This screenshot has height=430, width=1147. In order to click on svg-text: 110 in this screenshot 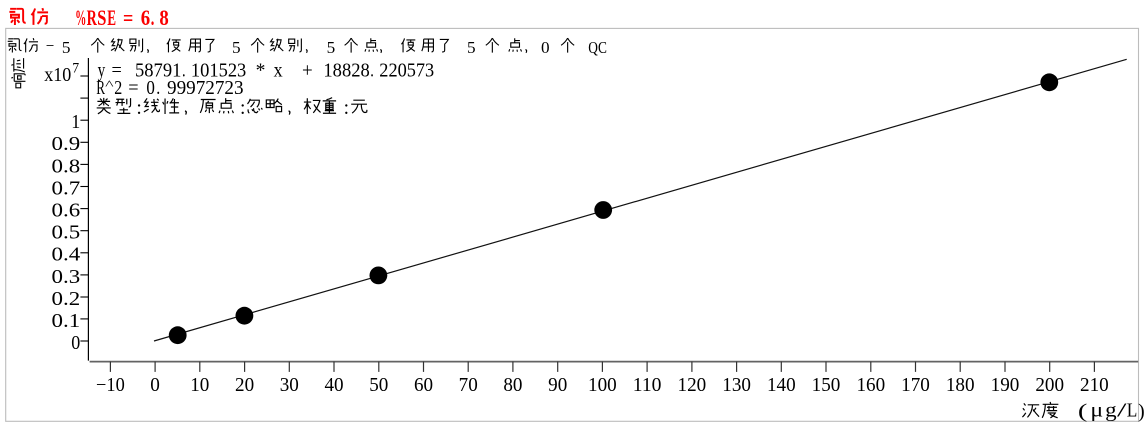, I will do `click(647, 385)`.